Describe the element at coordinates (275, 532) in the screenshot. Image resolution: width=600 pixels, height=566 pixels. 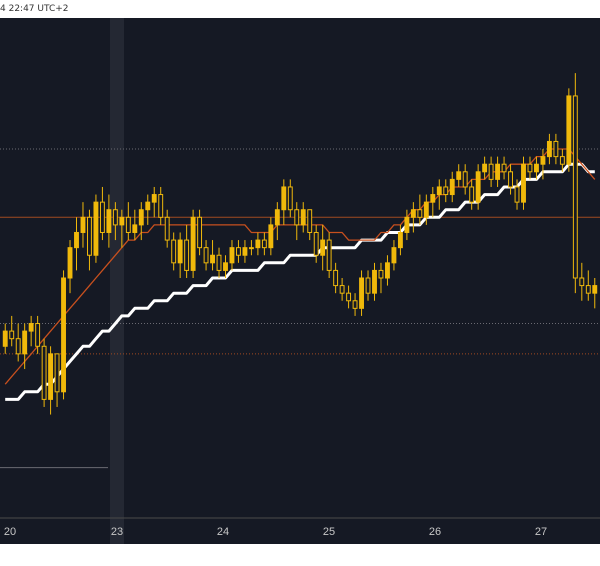
I see `x-axis-ticks: 20 23 24 25 26 27` at that location.